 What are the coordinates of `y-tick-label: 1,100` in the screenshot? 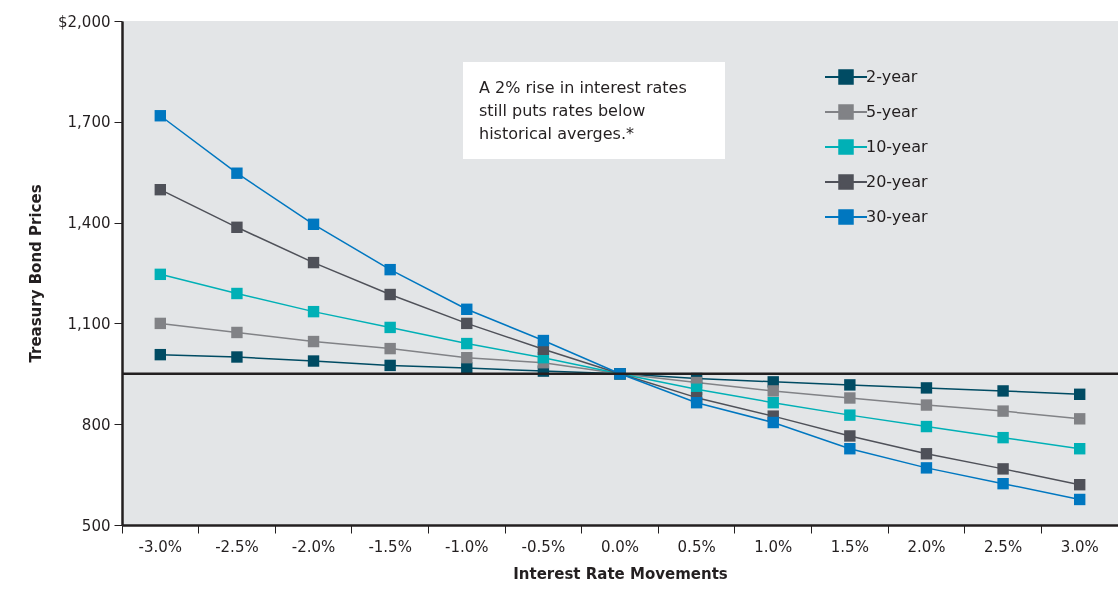 It's located at (89, 323).